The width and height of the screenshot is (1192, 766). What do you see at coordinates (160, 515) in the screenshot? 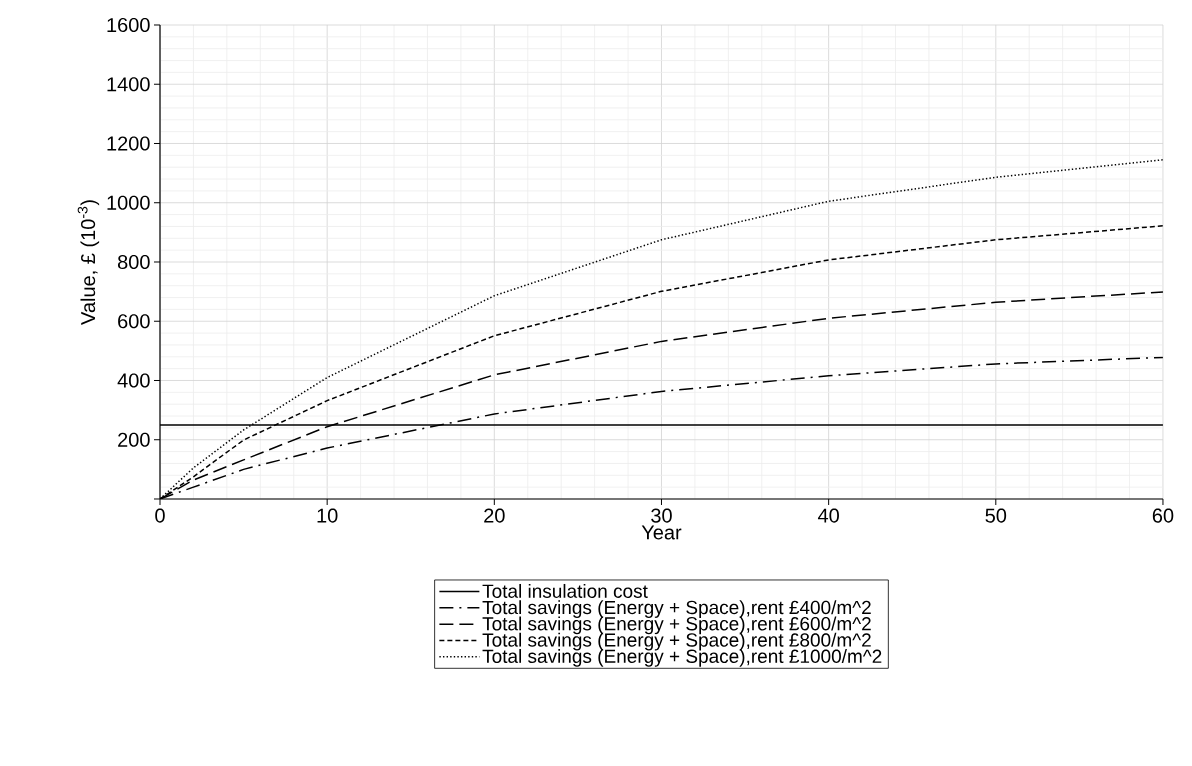
I see `x-tick-label: 0` at bounding box center [160, 515].